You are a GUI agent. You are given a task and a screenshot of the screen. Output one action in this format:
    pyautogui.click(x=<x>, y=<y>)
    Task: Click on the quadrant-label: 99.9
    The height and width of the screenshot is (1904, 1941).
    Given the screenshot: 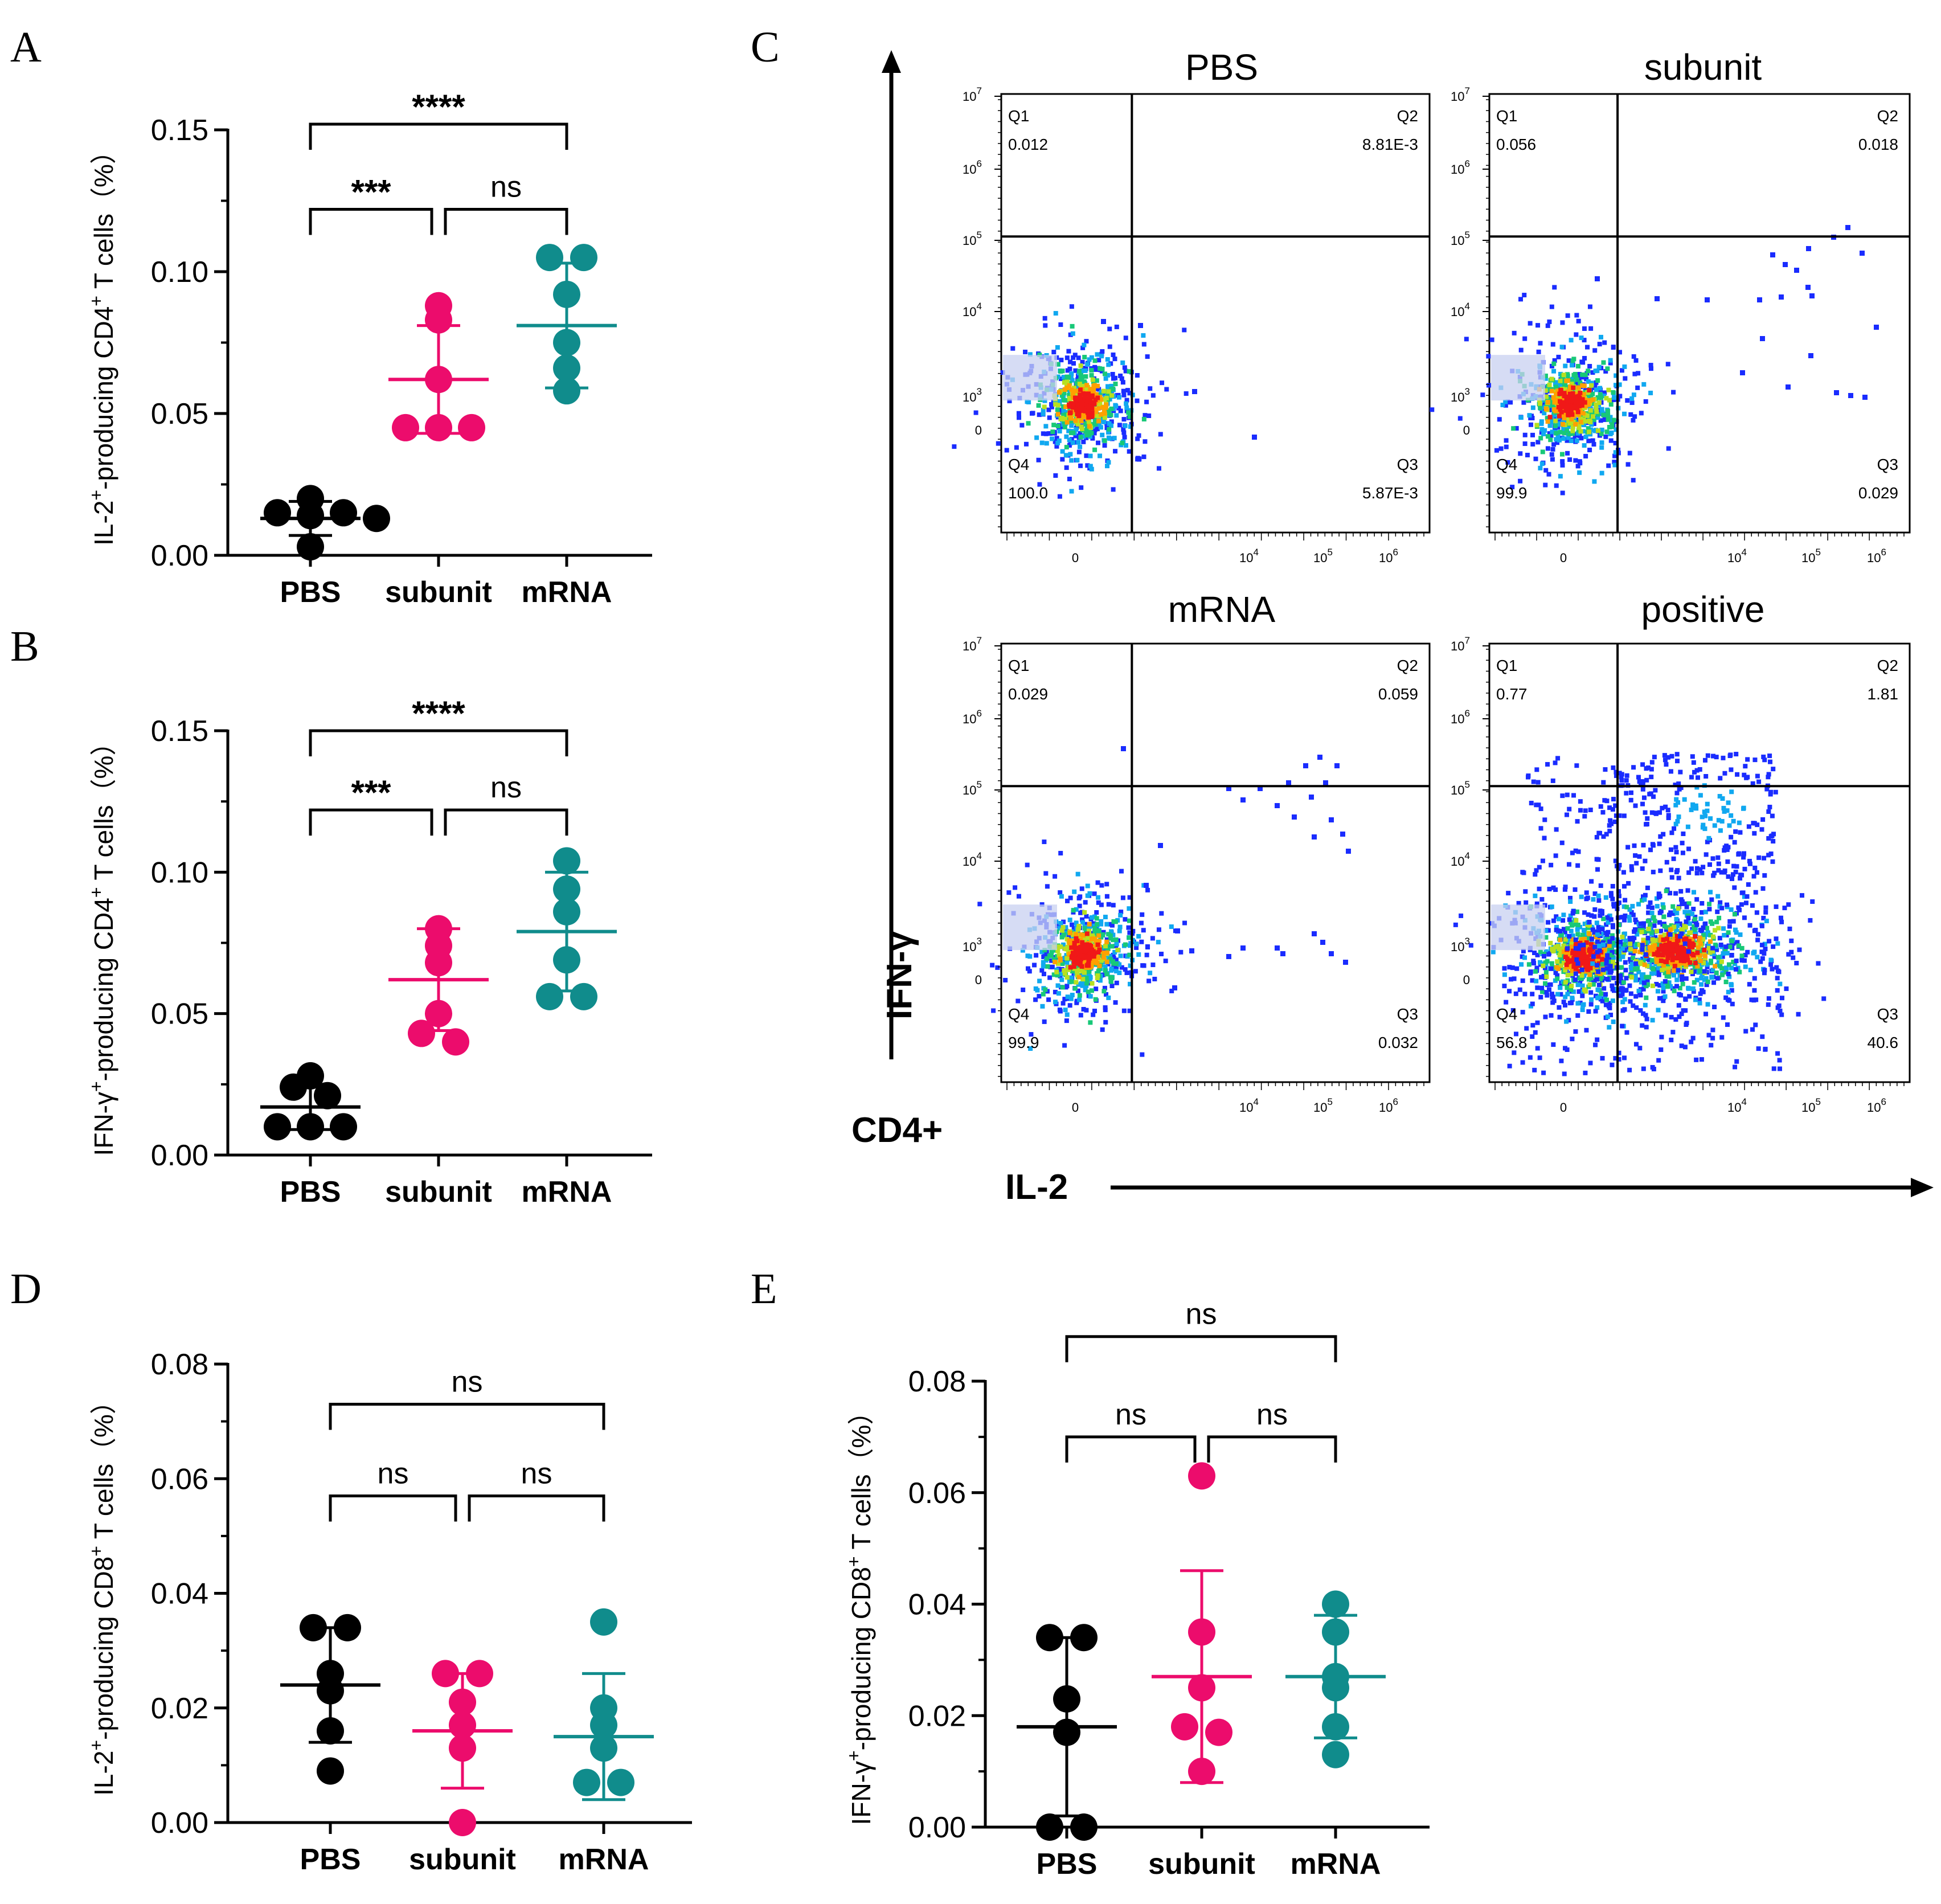 What is the action you would take?
    pyautogui.click(x=1023, y=1042)
    